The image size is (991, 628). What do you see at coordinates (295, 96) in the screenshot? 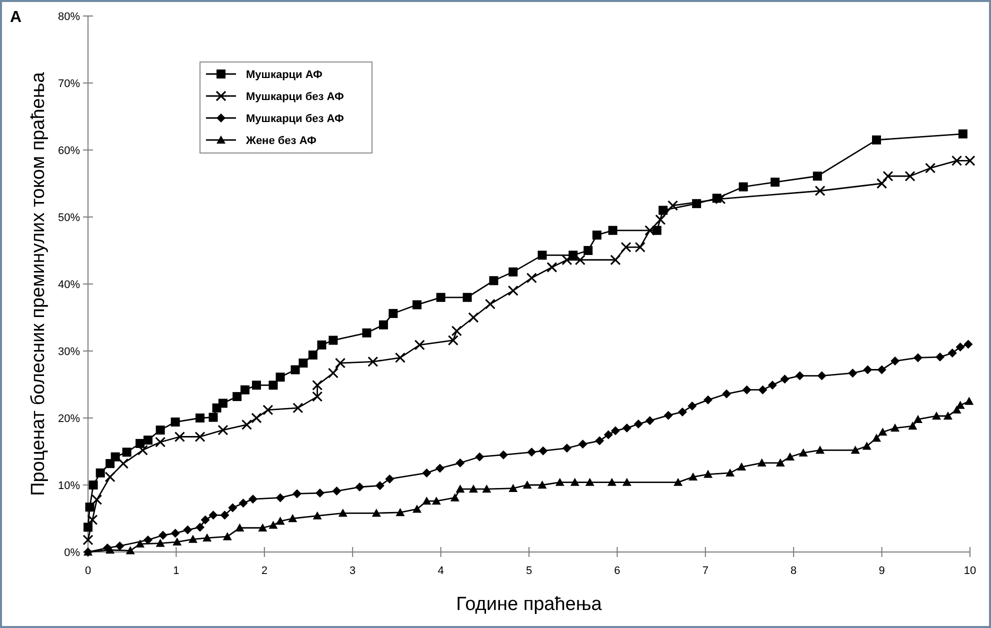
I see `legend-label: Мушкарци без АФ` at bounding box center [295, 96].